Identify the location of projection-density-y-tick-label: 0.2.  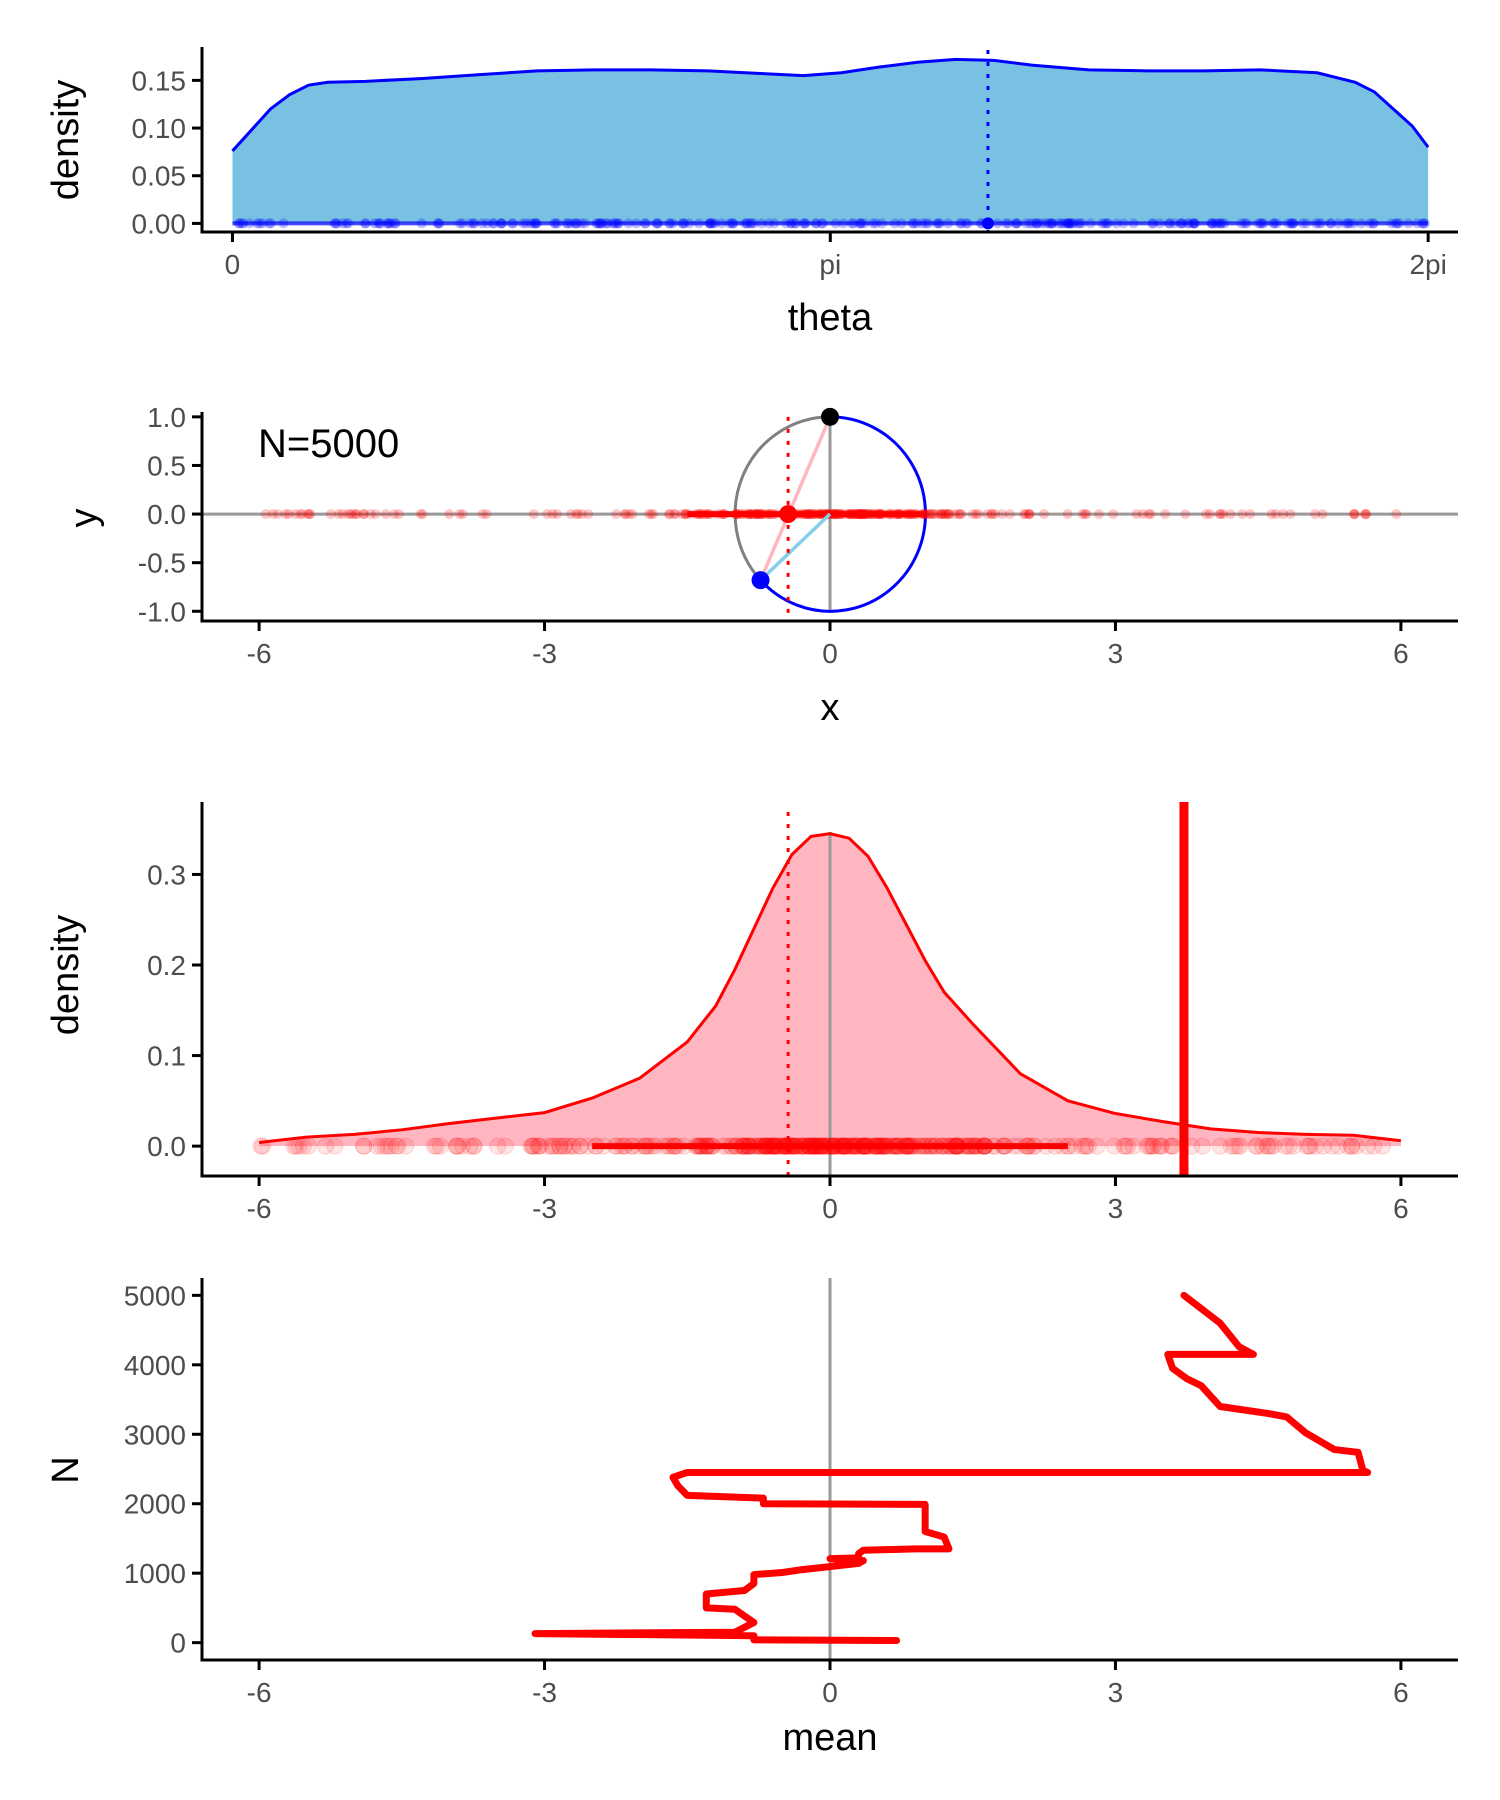
(166, 965).